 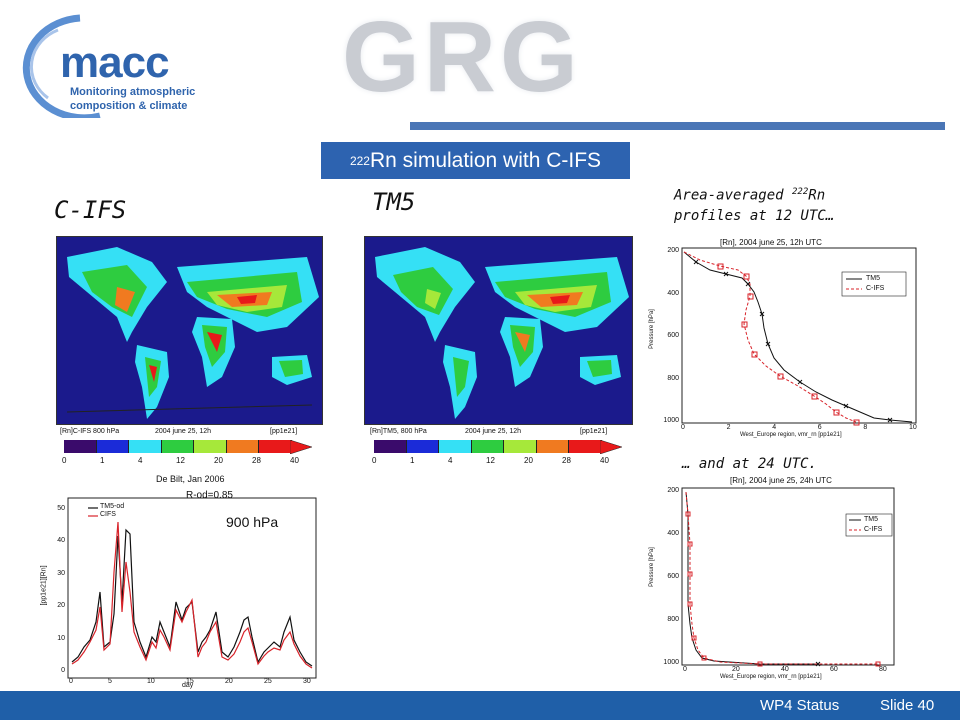 I want to click on profile-12-x-tick-label: 6, so click(x=819, y=427).